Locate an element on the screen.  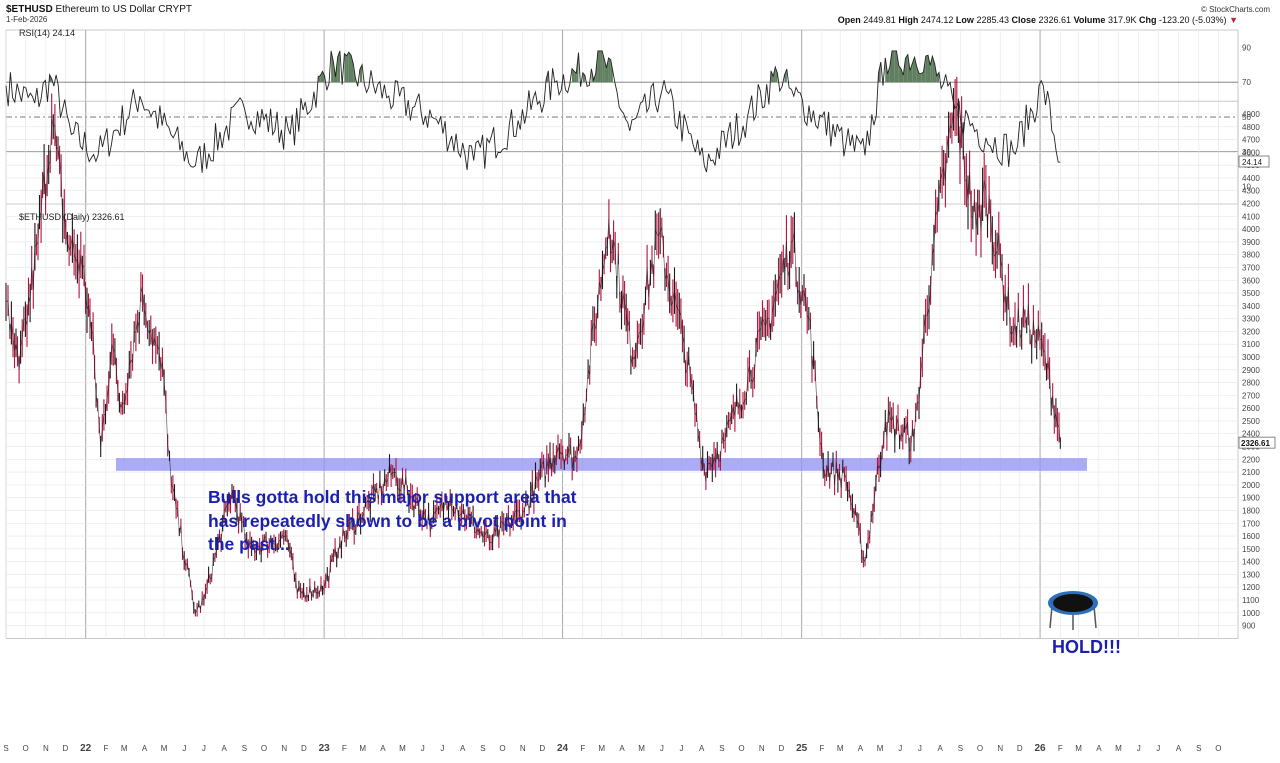
chart-symbol: $ETHUSD Ethereum to US Dollar CRYPT is located at coordinates (99, 9).